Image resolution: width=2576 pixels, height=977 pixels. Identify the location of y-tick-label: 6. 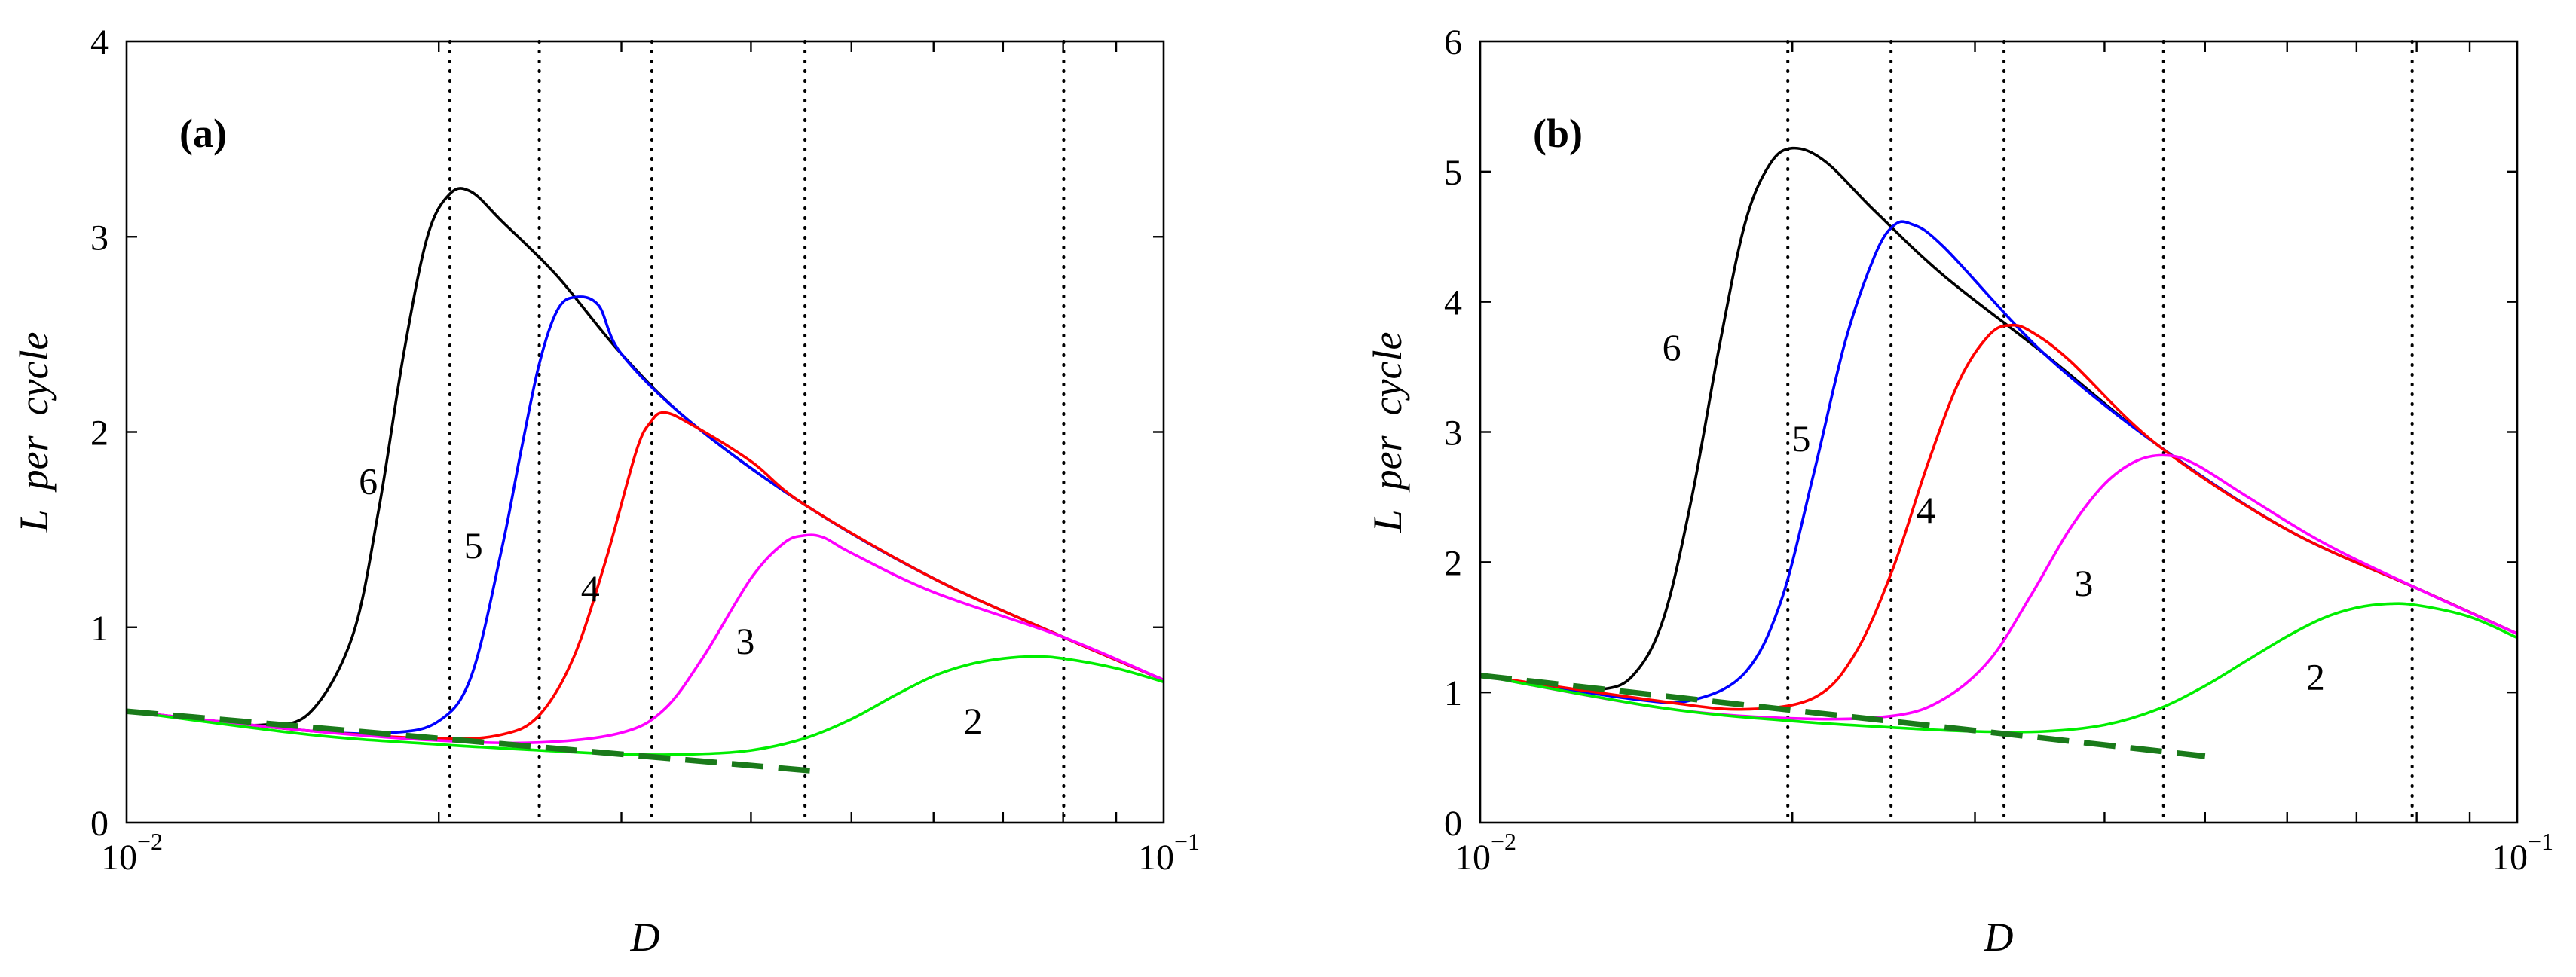
(1453, 43).